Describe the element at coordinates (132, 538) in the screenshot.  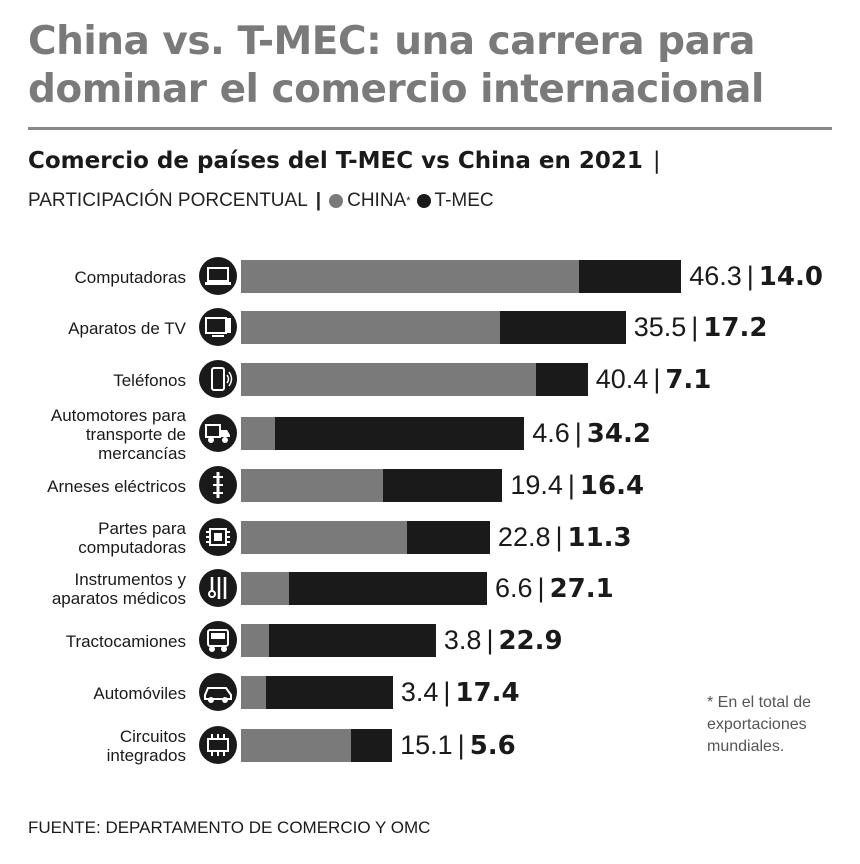
I see `category-label: Partes para computadoras` at that location.